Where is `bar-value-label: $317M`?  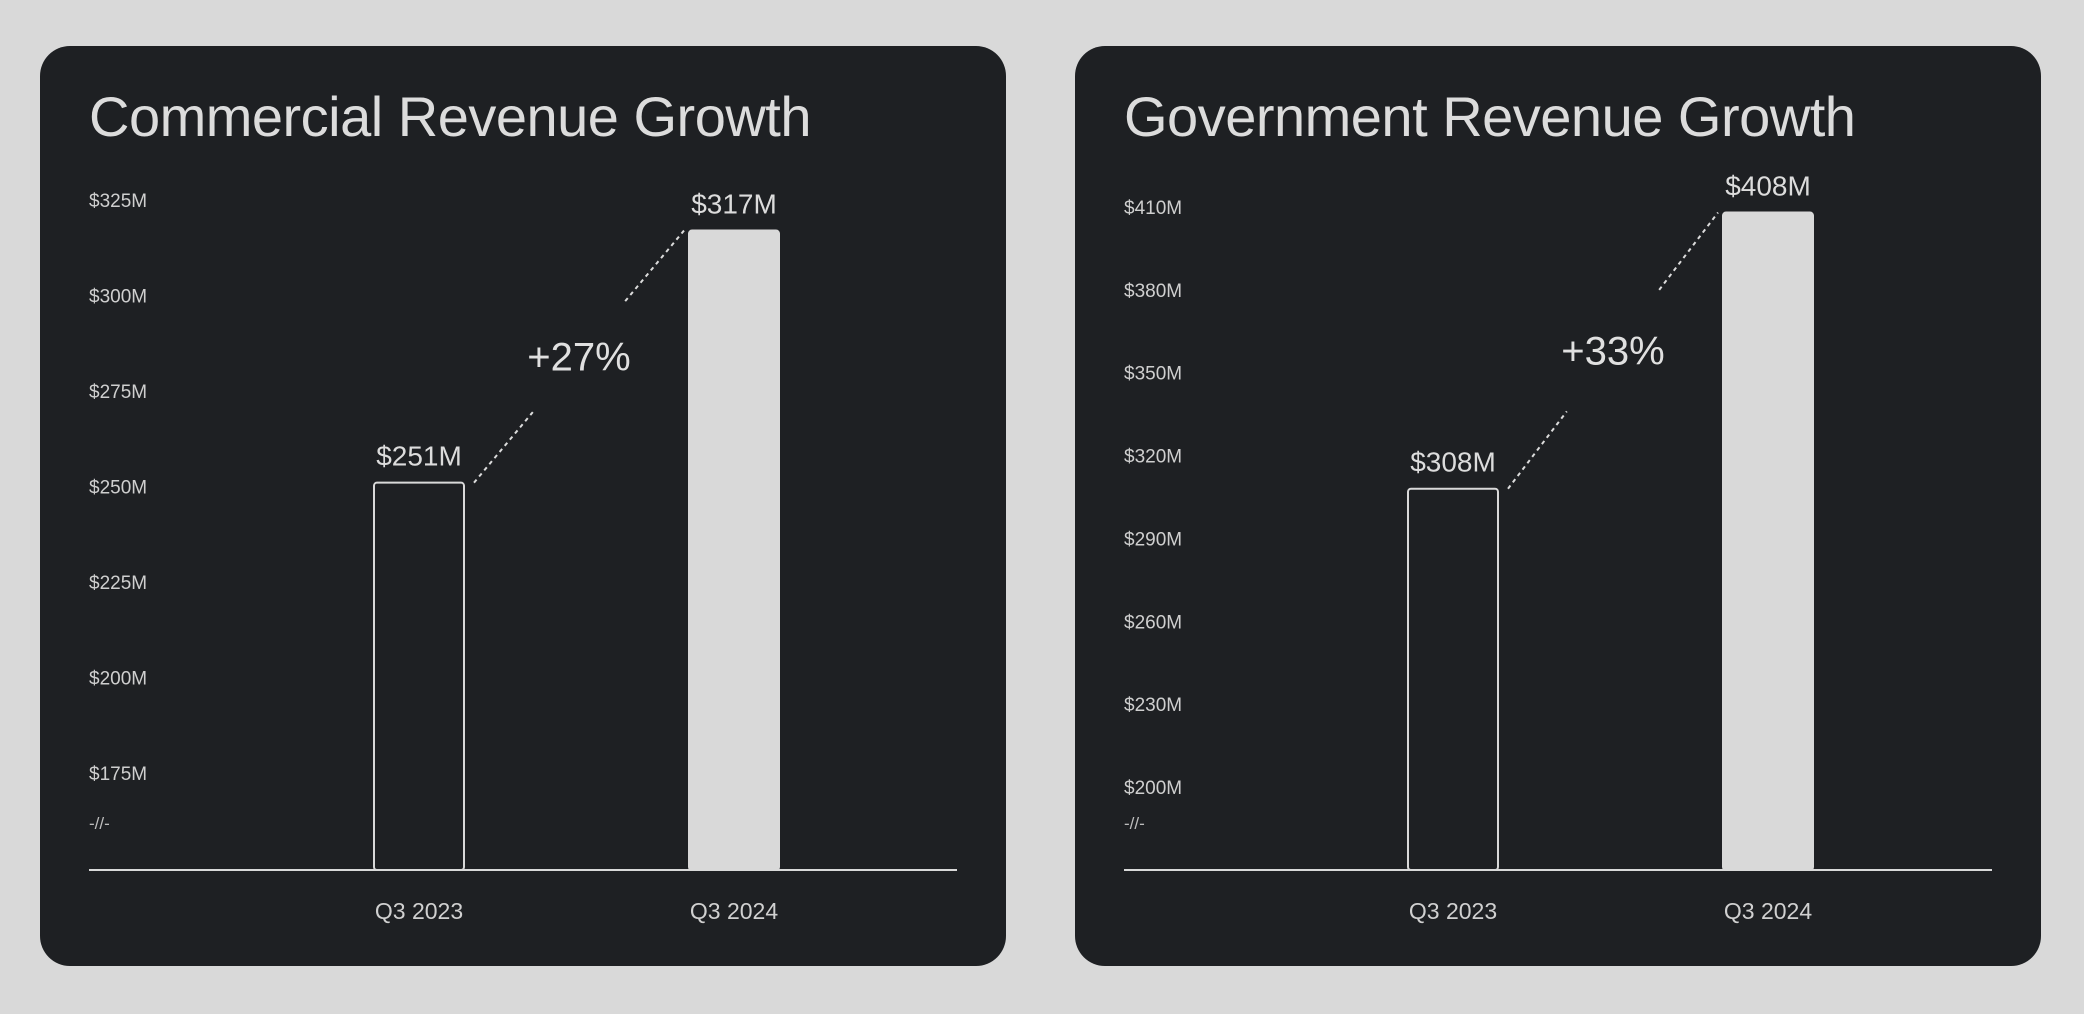 bar-value-label: $317M is located at coordinates (734, 204).